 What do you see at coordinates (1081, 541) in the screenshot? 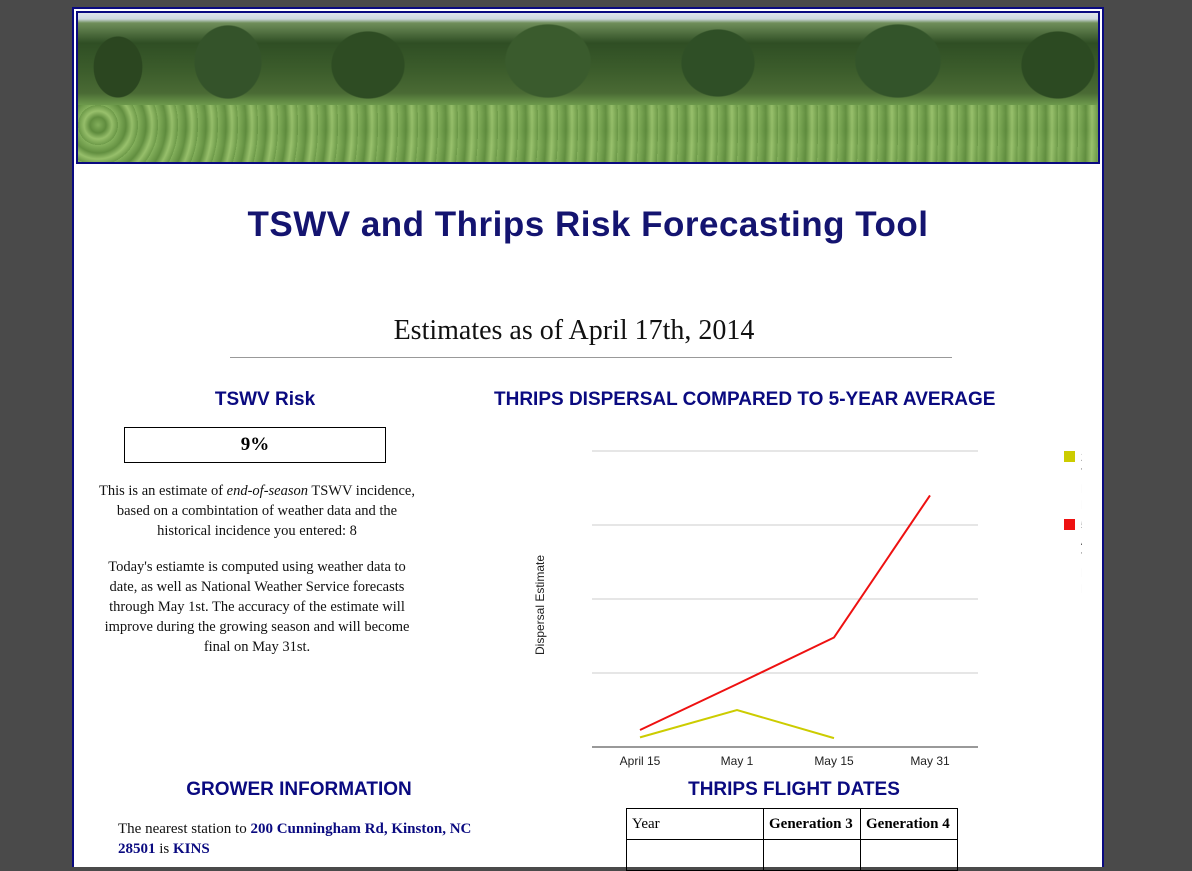
I see `legend-label: Average of` at bounding box center [1081, 541].